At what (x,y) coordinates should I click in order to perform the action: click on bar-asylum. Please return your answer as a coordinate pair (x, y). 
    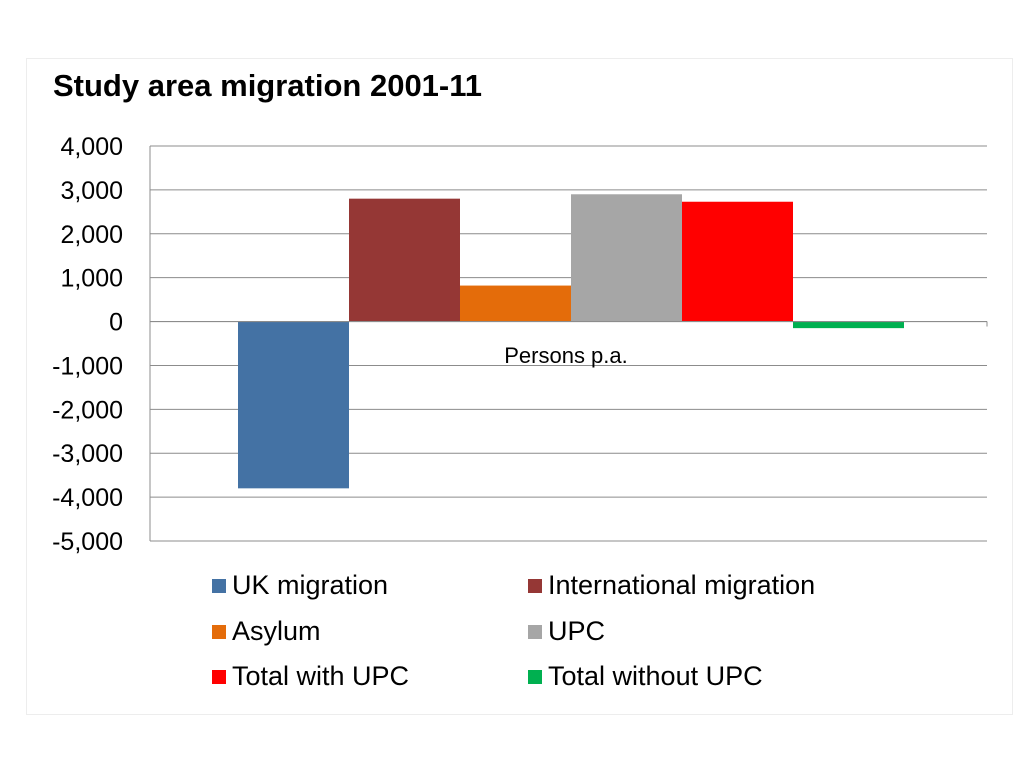
    Looking at the image, I should click on (515, 303).